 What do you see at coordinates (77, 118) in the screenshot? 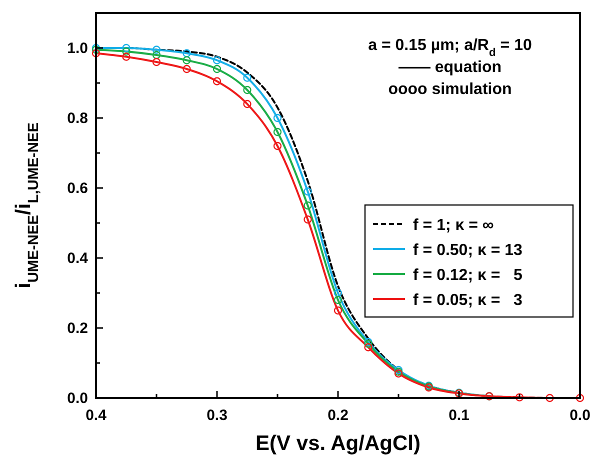
I see `y-tick-label: 0.8` at bounding box center [77, 118].